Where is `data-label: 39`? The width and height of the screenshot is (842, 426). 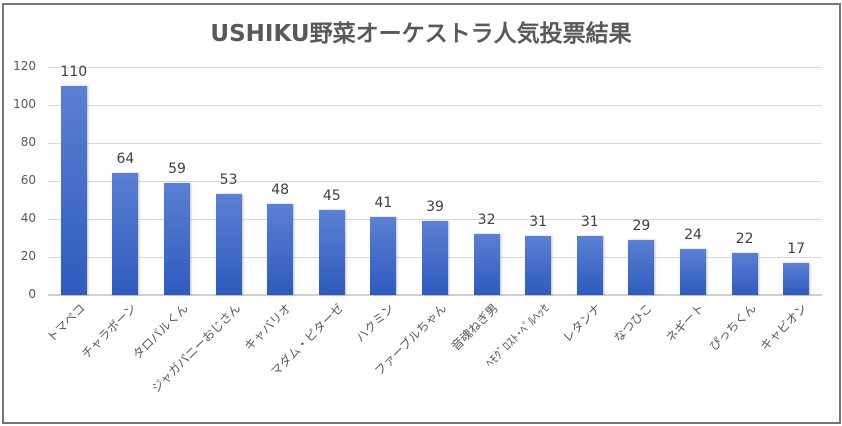 data-label: 39 is located at coordinates (435, 206).